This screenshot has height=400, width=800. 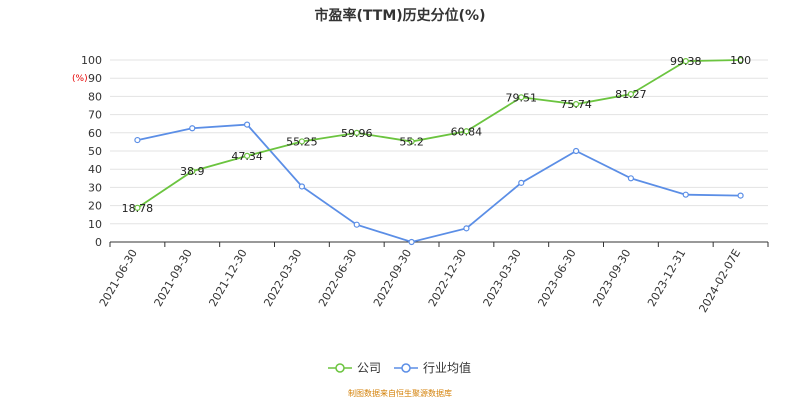 What do you see at coordinates (95, 96) in the screenshot?
I see `y-tick-label: 80` at bounding box center [95, 96].